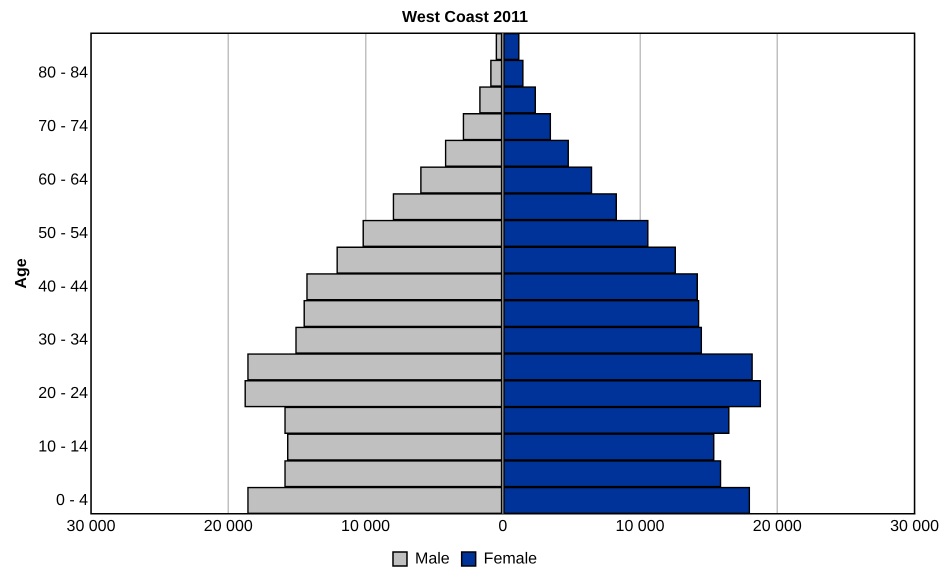 Image resolution: width=942 pixels, height=581 pixels. What do you see at coordinates (511, 559) in the screenshot?
I see `legend-label: Female` at bounding box center [511, 559].